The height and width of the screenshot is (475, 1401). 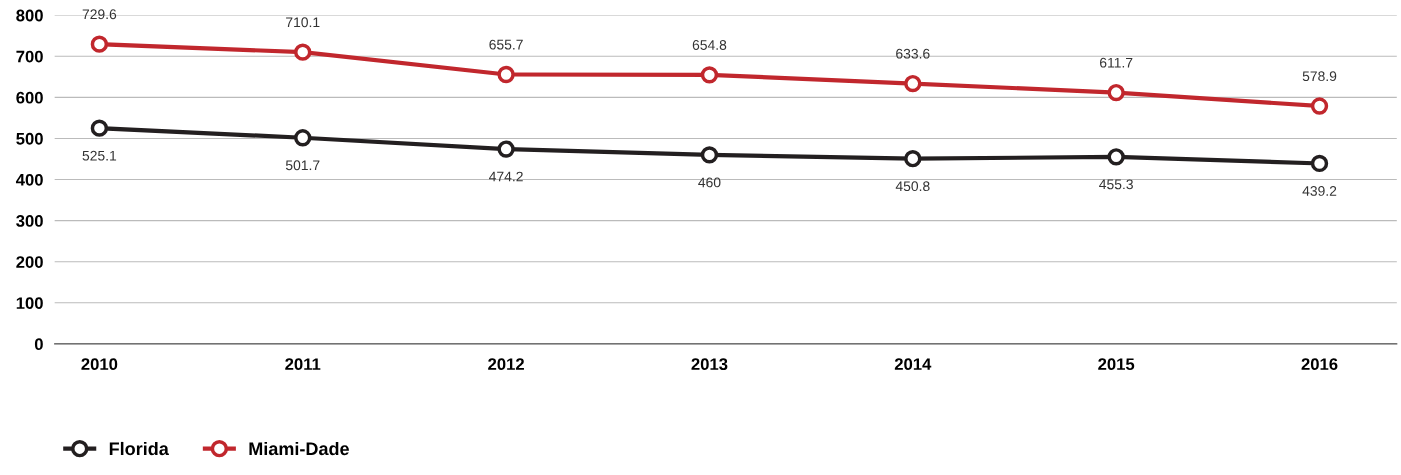 I want to click on x-tick-label: 2016, so click(x=1319, y=364).